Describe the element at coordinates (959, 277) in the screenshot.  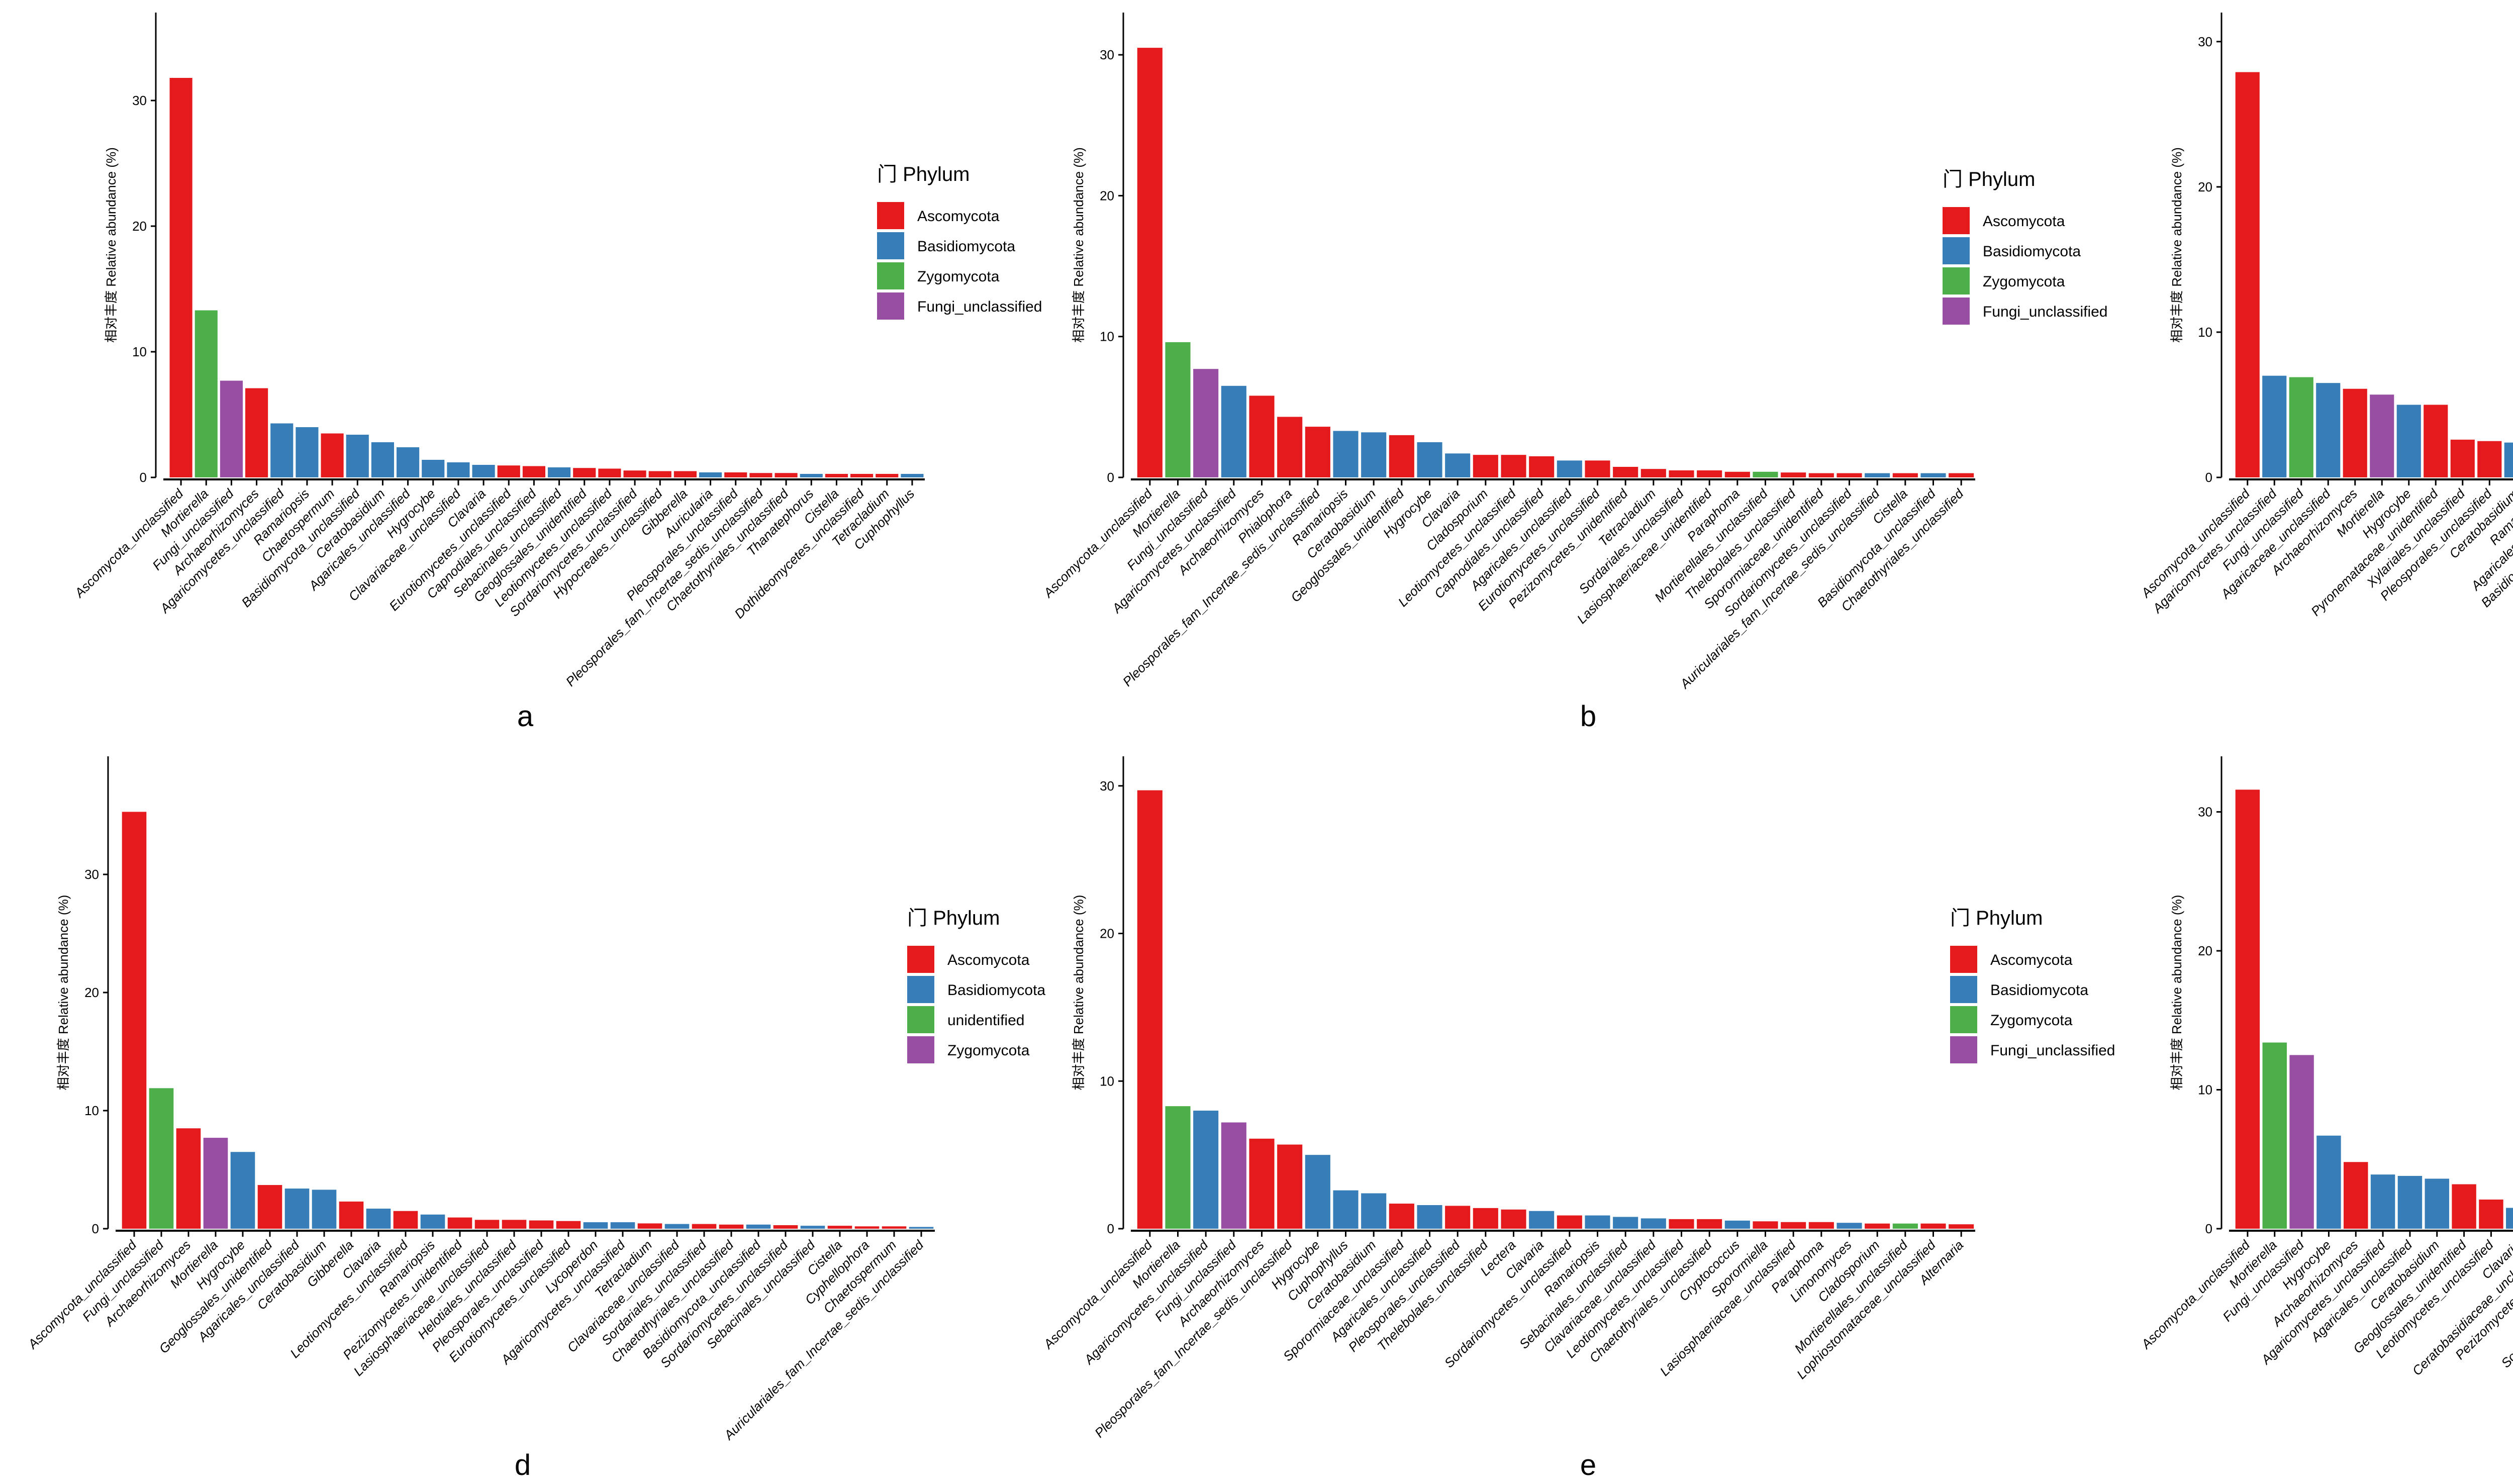
I see `legend-label: Zygomycota` at that location.